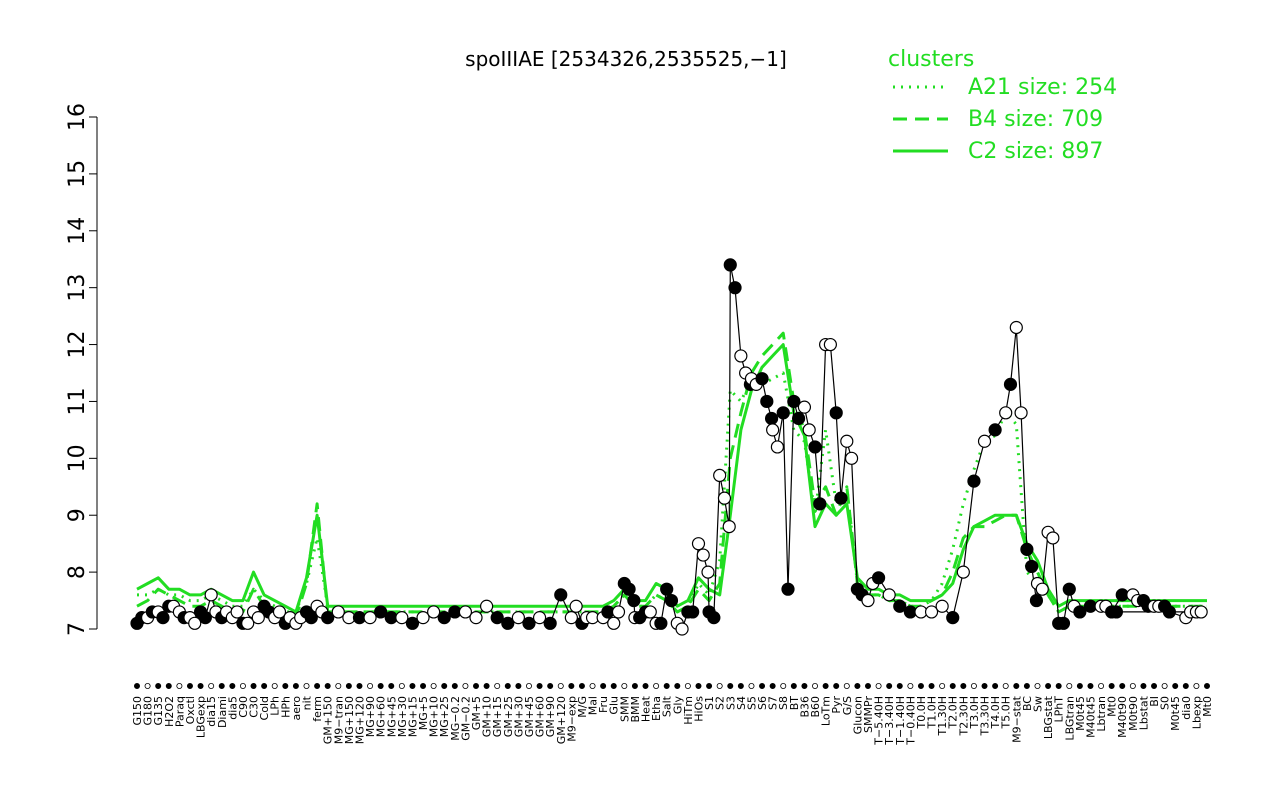 The width and height of the screenshot is (1280, 800). What do you see at coordinates (77, 345) in the screenshot?
I see `y-tick-label: 12` at bounding box center [77, 345].